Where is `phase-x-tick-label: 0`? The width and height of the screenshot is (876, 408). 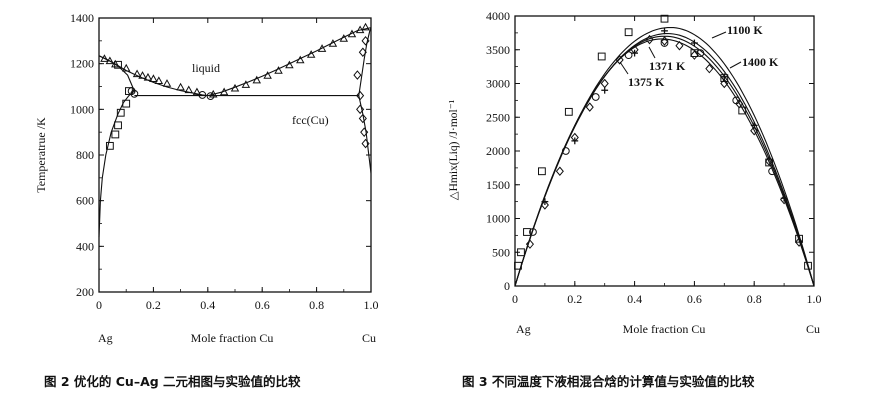
phase-x-tick-label: 0 is located at coordinates (99, 305).